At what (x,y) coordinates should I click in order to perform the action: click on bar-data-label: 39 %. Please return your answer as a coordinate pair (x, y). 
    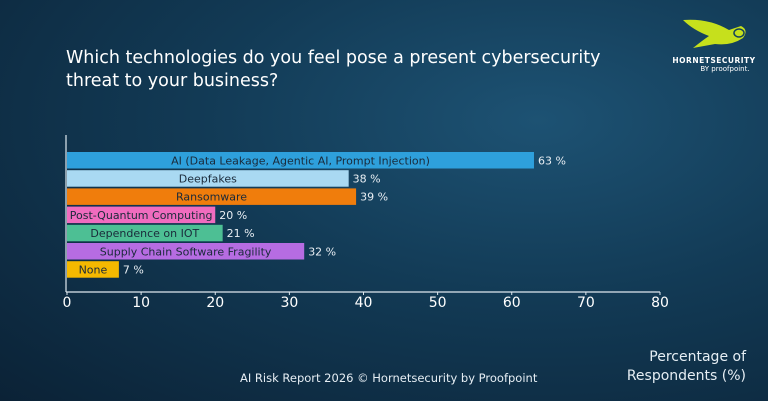
    Looking at the image, I should click on (374, 197).